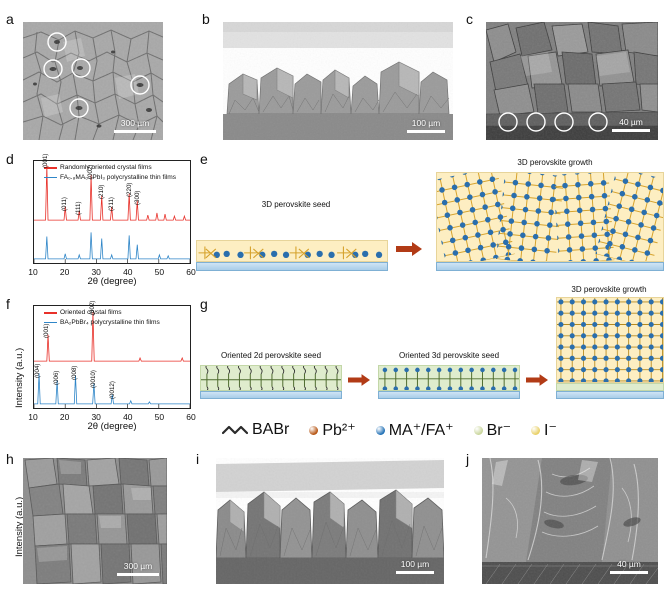  Describe the element at coordinates (93, 81) in the screenshot. I see `sem-image-a: 300 µm` at that location.